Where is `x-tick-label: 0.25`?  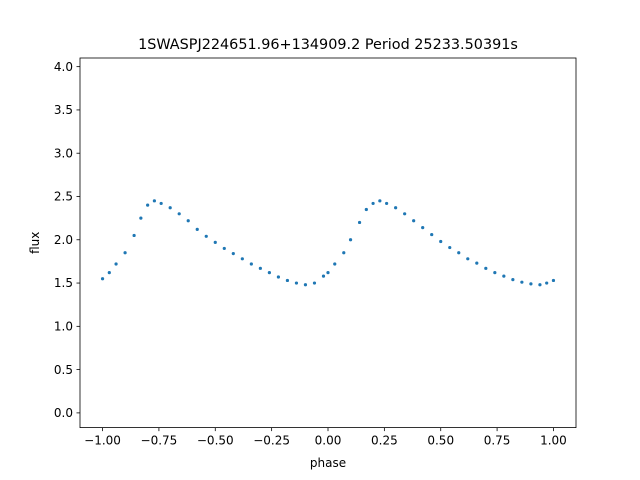 x-tick-label: 0.25 is located at coordinates (384, 441).